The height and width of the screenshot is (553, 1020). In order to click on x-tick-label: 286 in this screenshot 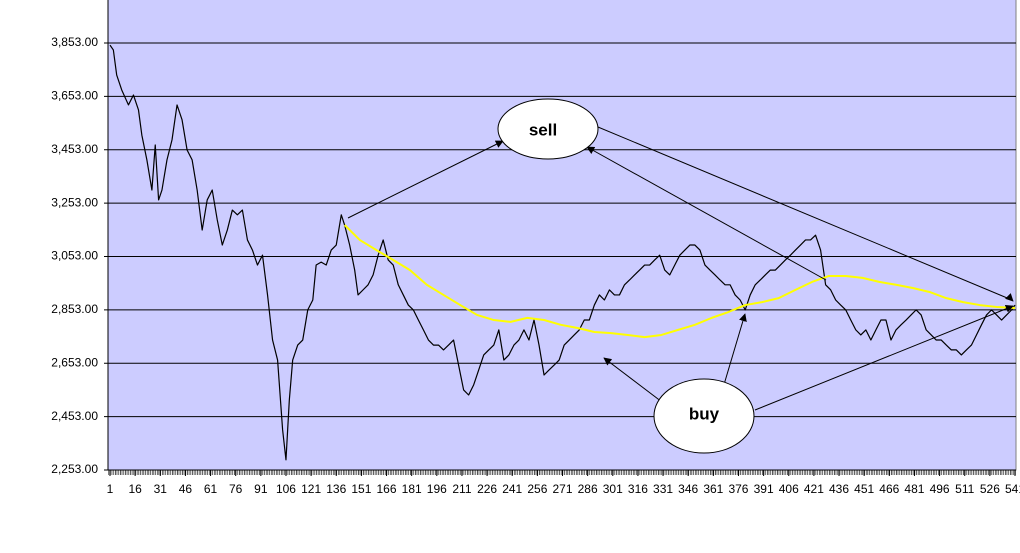, I will do `click(588, 489)`.